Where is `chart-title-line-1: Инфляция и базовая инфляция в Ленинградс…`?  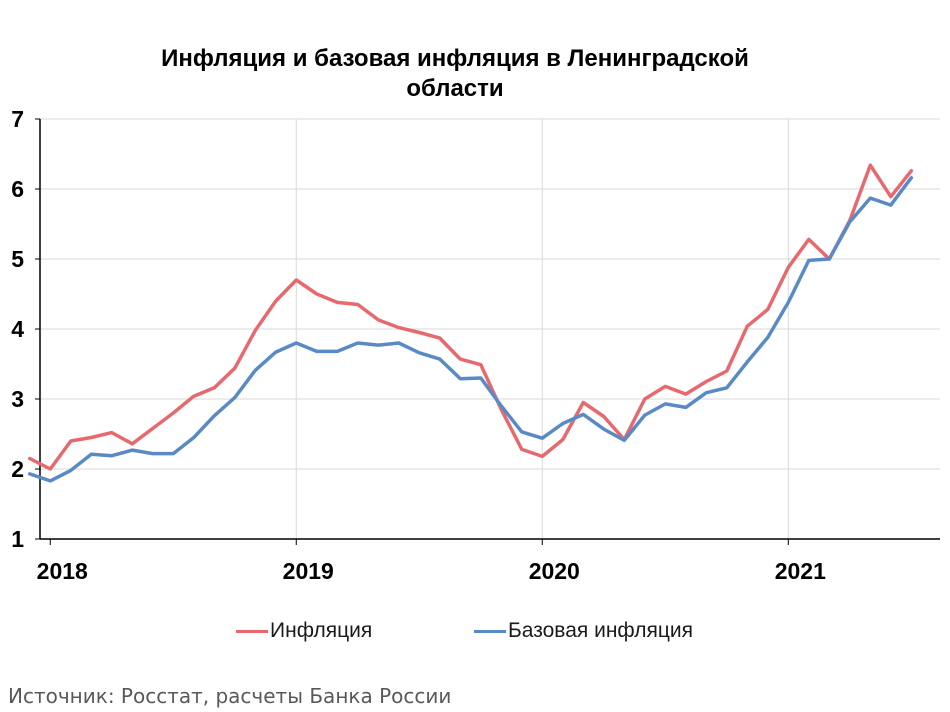
chart-title-line-1: Инфляция и базовая инфляция в Ленинградс… is located at coordinates (455, 58).